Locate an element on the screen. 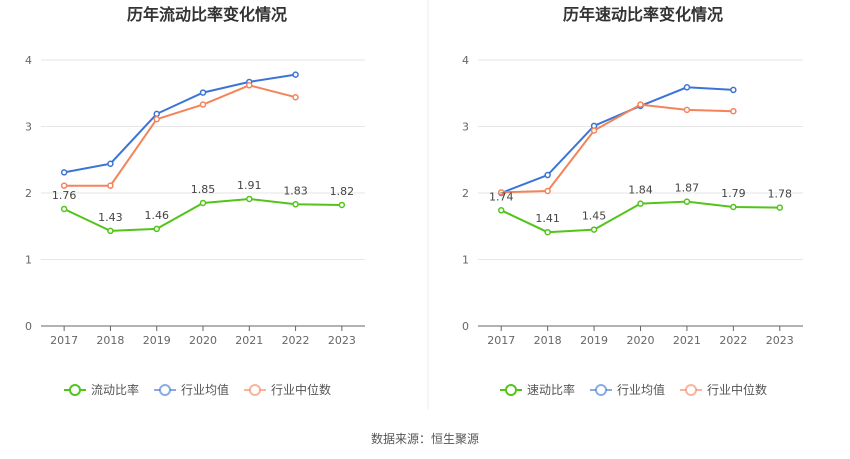  data-label: 1.78 is located at coordinates (780, 194).